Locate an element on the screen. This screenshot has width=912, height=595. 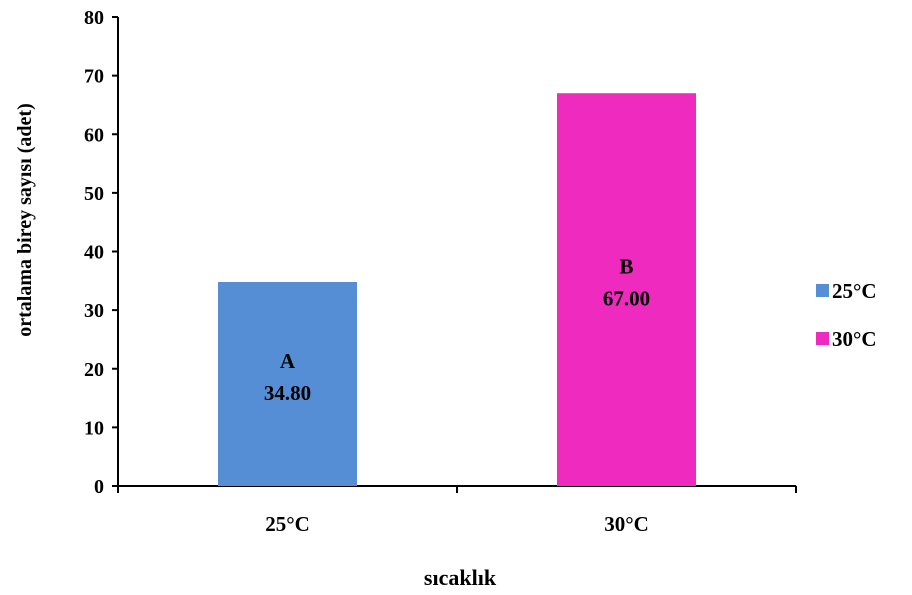
y-tick-label: 0 is located at coordinates (99, 487).